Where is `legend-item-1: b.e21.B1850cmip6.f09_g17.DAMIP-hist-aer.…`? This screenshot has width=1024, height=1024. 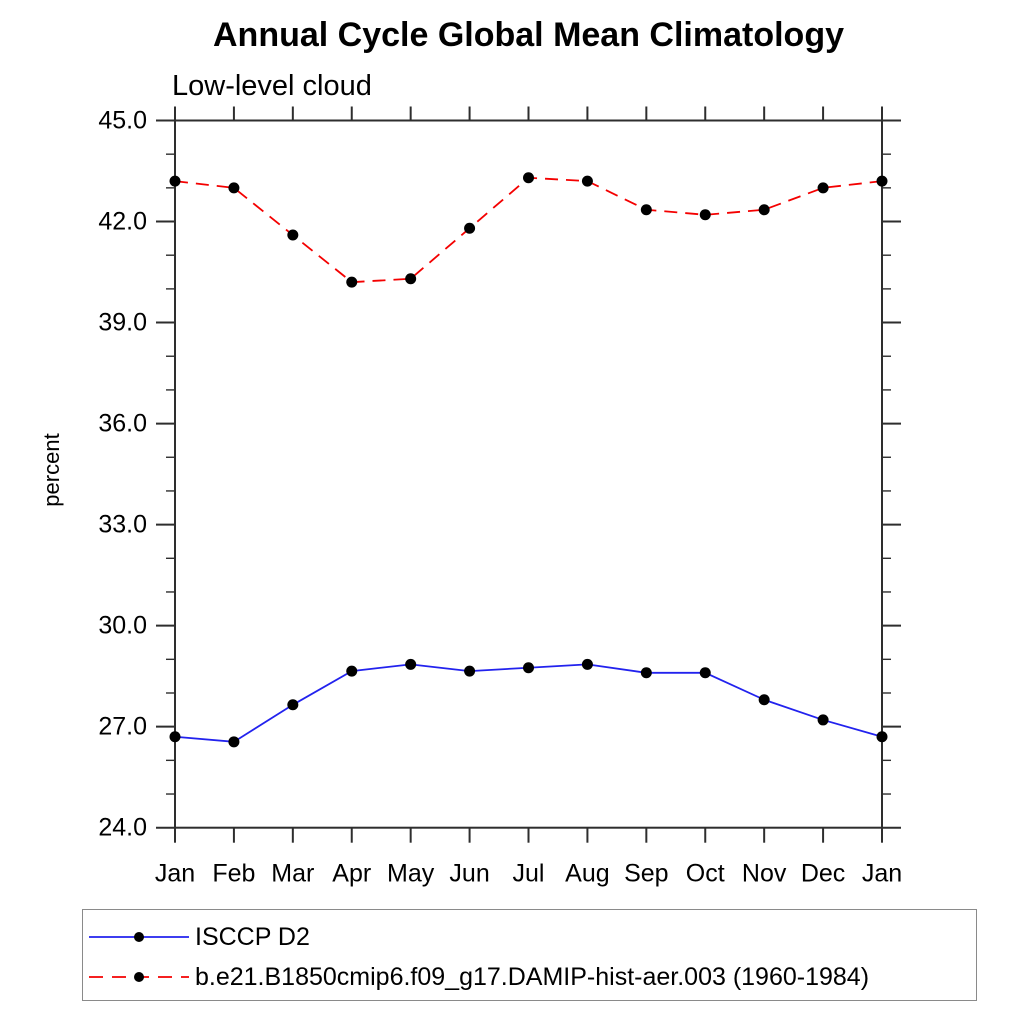 legend-item-1: b.e21.B1850cmip6.f09_g17.DAMIP-hist-aer.… is located at coordinates (479, 976).